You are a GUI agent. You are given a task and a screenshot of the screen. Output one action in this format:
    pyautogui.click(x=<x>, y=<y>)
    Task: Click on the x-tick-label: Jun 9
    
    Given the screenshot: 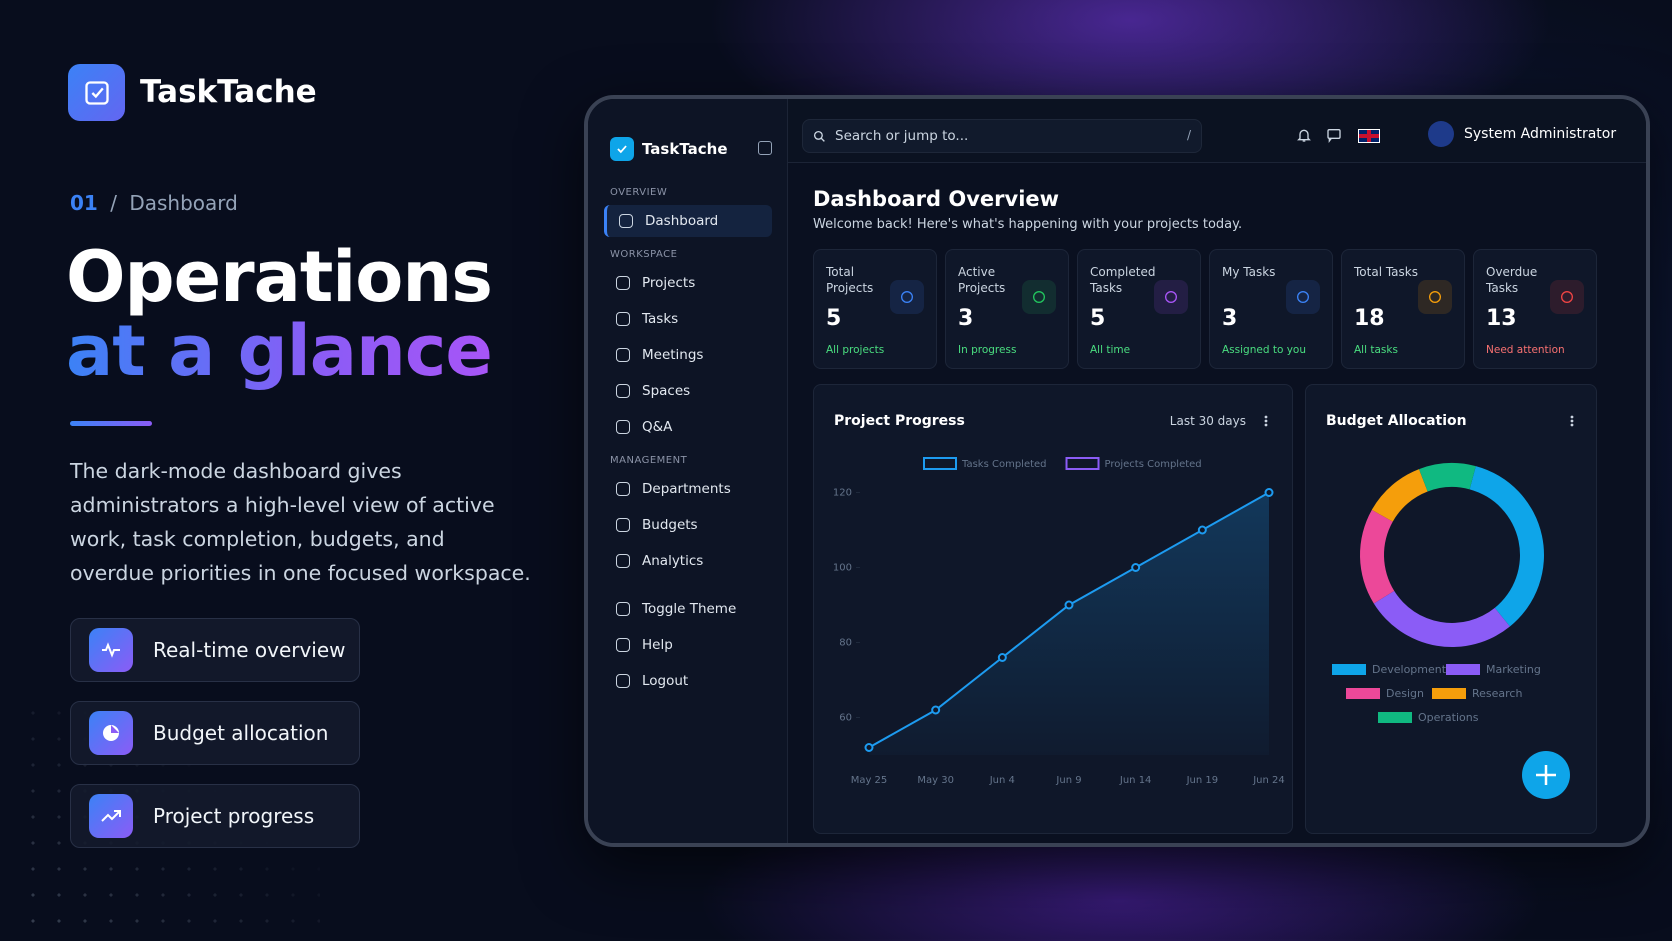 What is the action you would take?
    pyautogui.click(x=1068, y=780)
    